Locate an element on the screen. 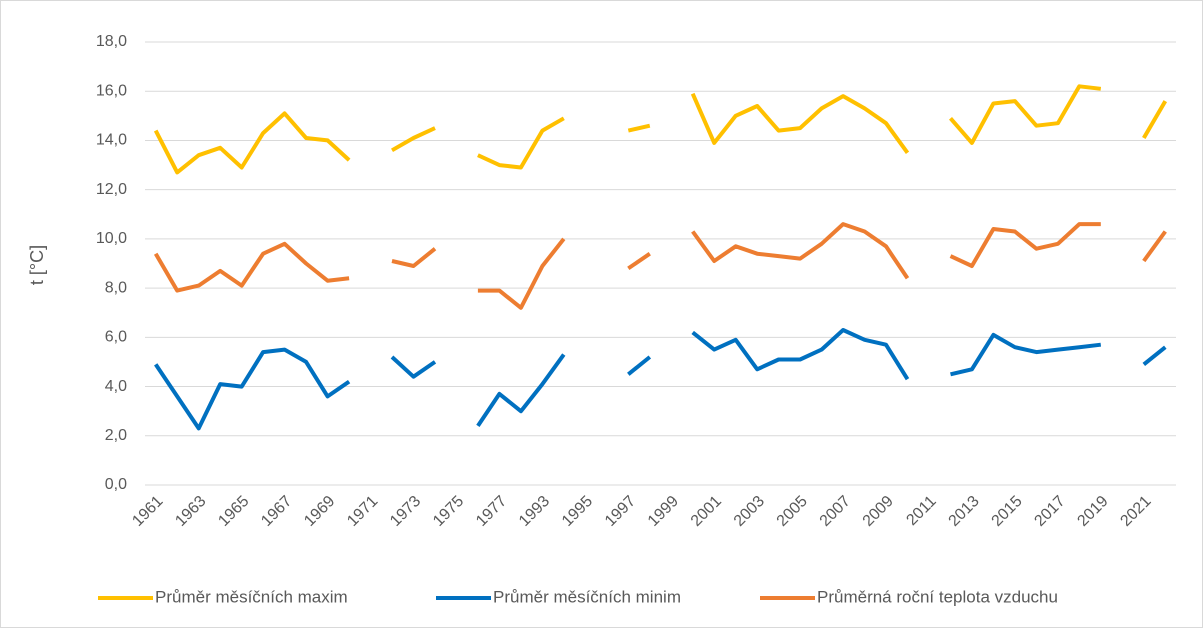  legend-label: Průměr měsíčních maxim is located at coordinates (251, 596).